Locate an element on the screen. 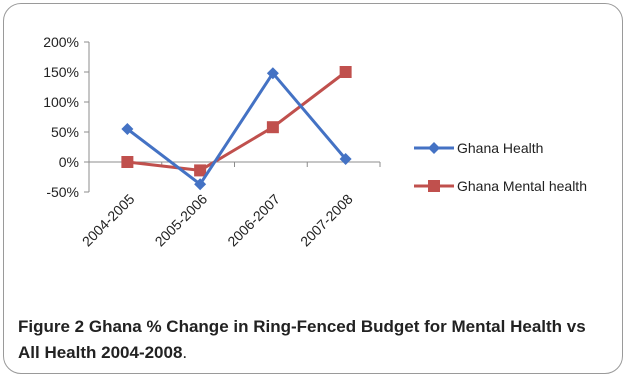 The height and width of the screenshot is (379, 628). y-tick-label: -50% is located at coordinates (62, 192).